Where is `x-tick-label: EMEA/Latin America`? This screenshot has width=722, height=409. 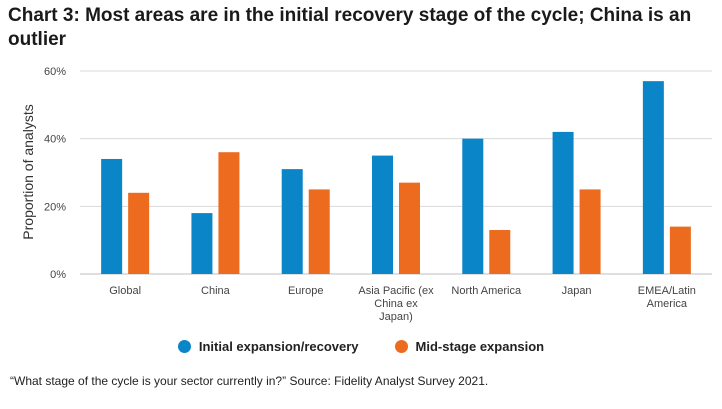 x-tick-label: EMEA/Latin America is located at coordinates (667, 297).